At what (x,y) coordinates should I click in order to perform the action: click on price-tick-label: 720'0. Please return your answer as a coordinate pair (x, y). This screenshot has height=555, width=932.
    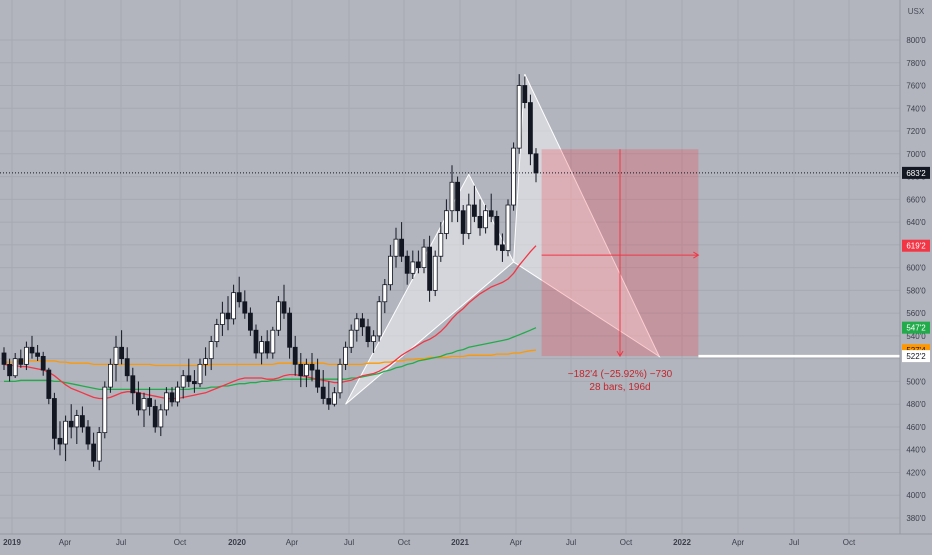
    Looking at the image, I should click on (916, 131).